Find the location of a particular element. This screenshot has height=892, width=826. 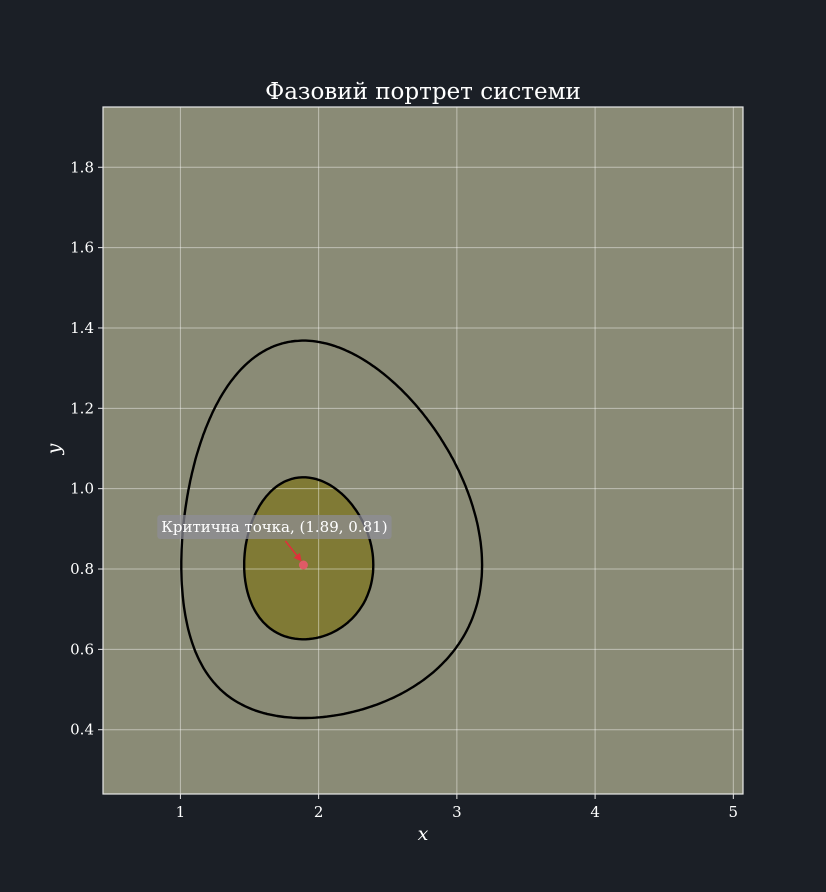

x-tick-label: 1 is located at coordinates (181, 812).